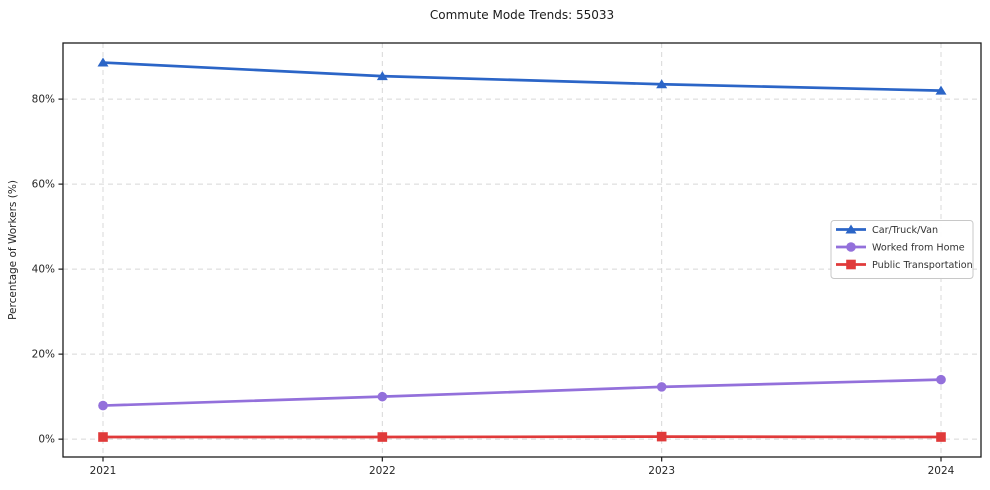 This screenshot has width=990, height=490. What do you see at coordinates (918, 247) in the screenshot?
I see `legend-label: Worked from Home` at bounding box center [918, 247].